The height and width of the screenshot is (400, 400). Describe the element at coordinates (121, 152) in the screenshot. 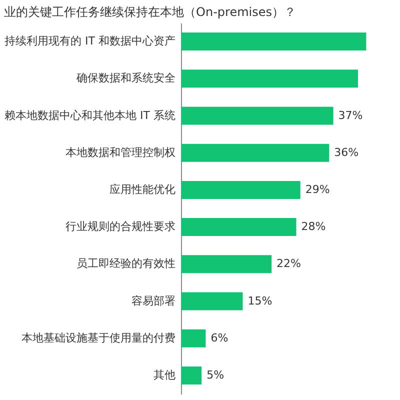

I see `y-tick-label: 本地数据和管理控制权` at that location.